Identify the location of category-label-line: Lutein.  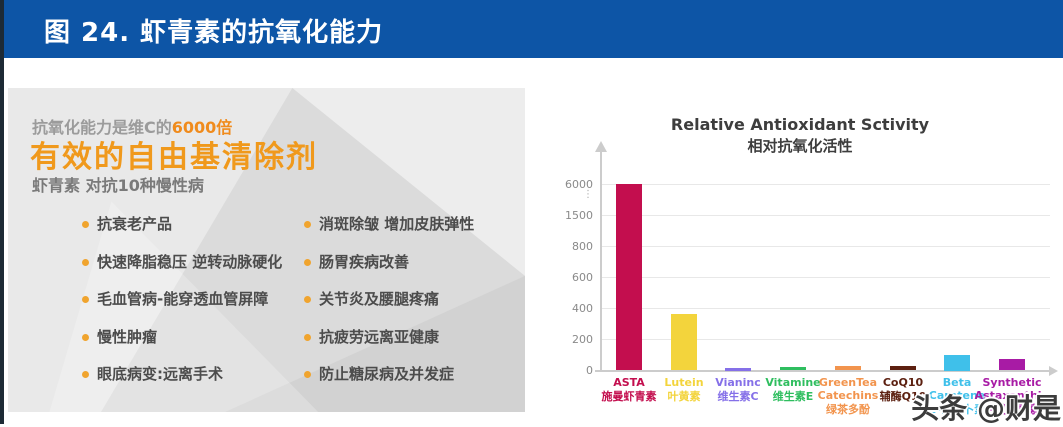
(684, 382).